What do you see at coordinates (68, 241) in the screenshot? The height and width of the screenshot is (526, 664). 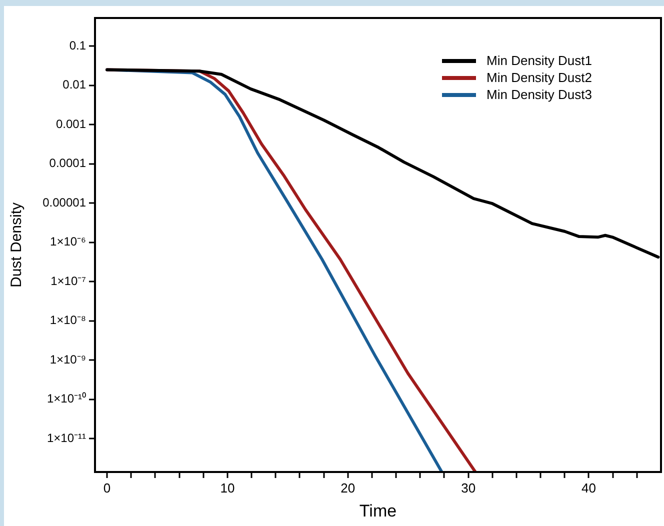 I see `y-tick-label: 1×10⁻⁶` at bounding box center [68, 241].